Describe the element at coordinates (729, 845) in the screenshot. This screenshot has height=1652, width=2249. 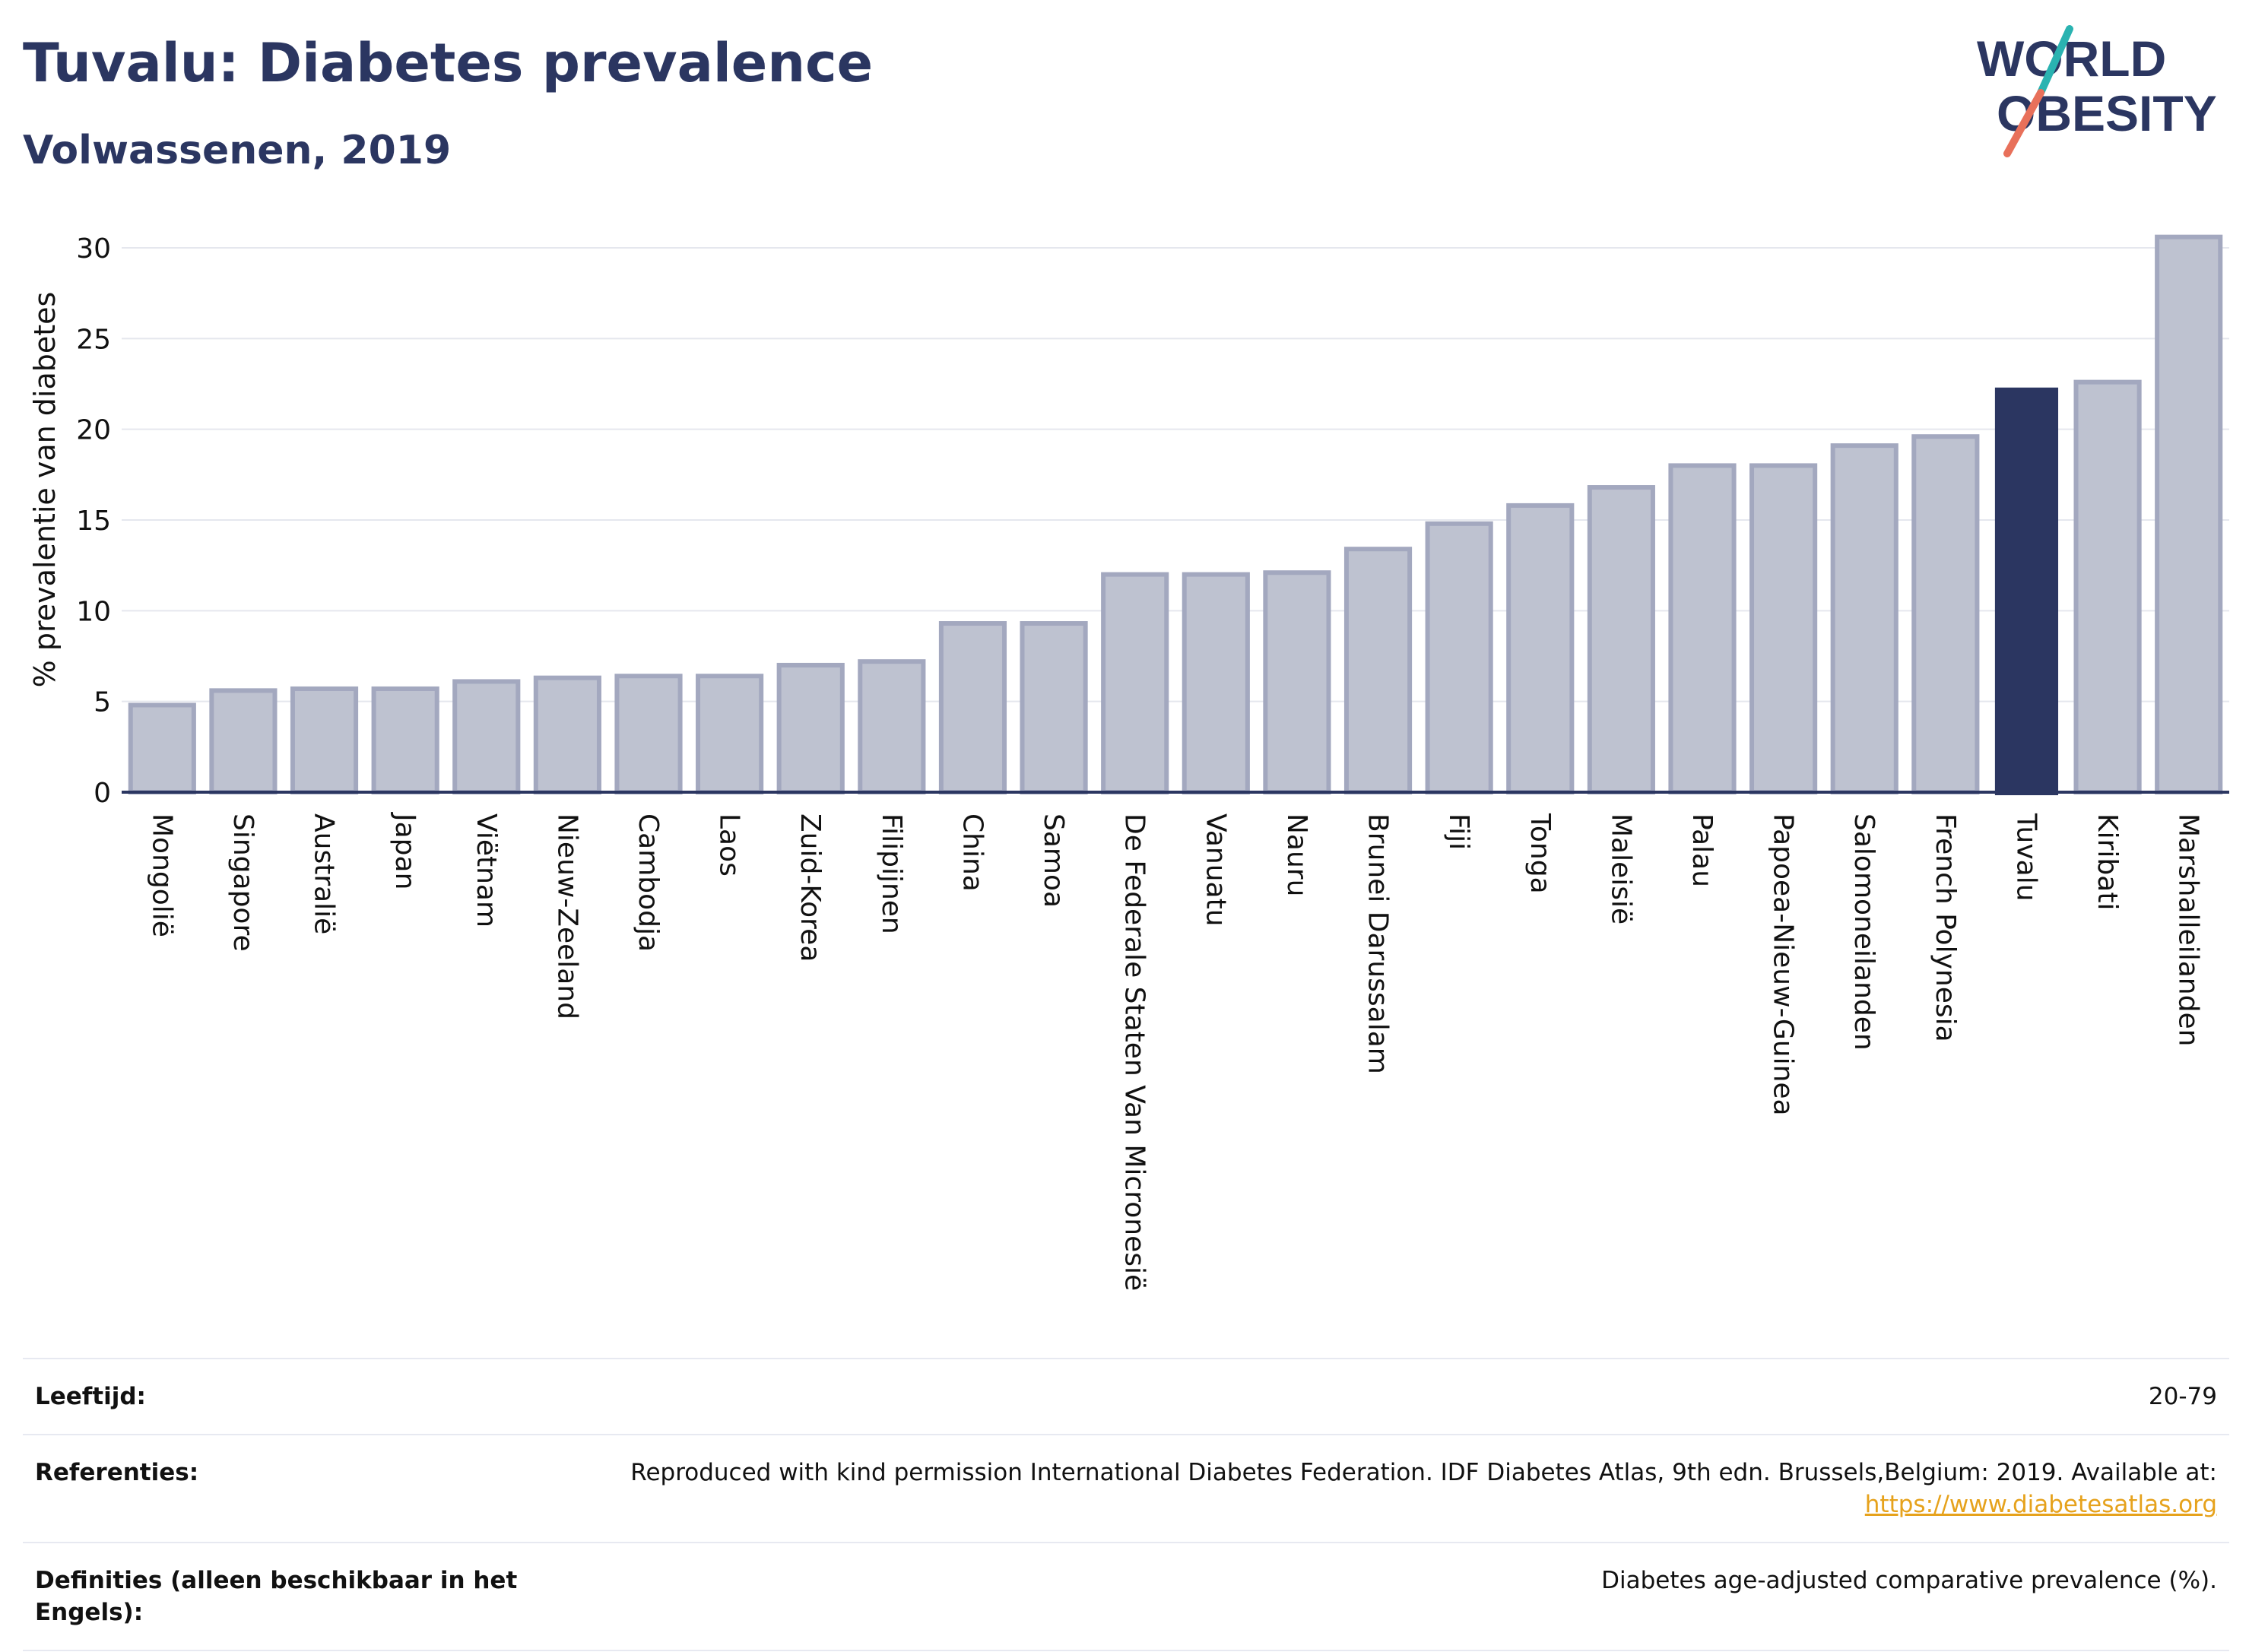
I see `x-tick-label: Laos` at that location.